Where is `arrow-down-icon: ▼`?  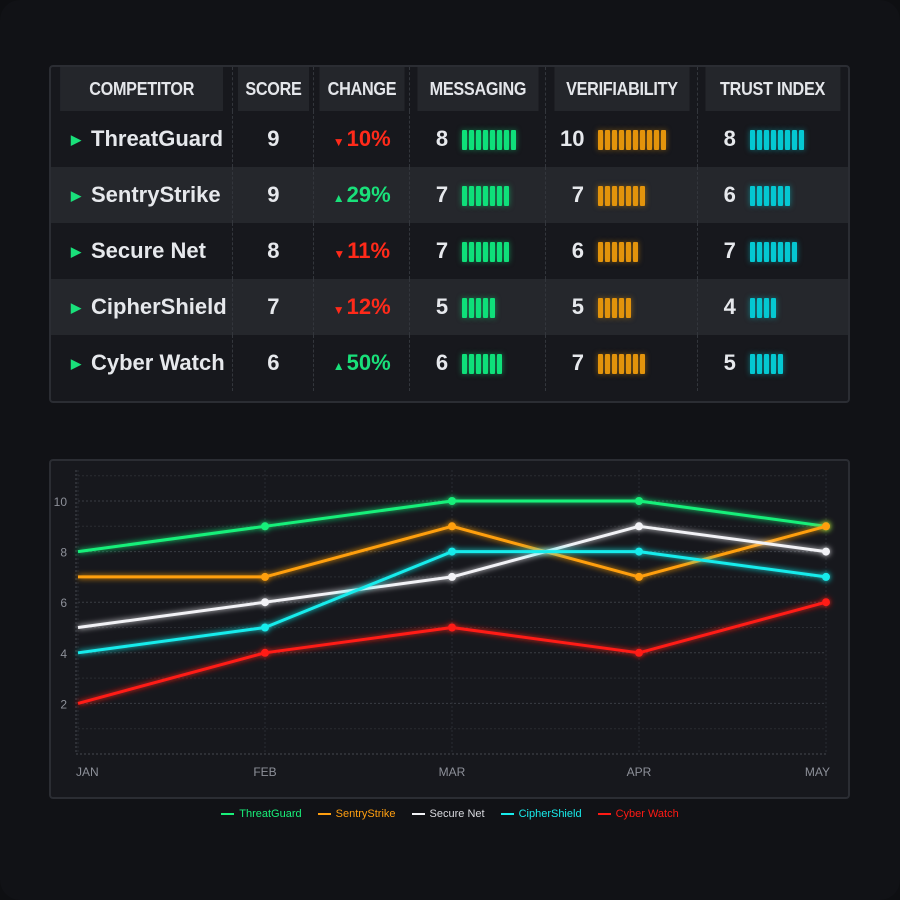 arrow-down-icon: ▼ is located at coordinates (338, 142).